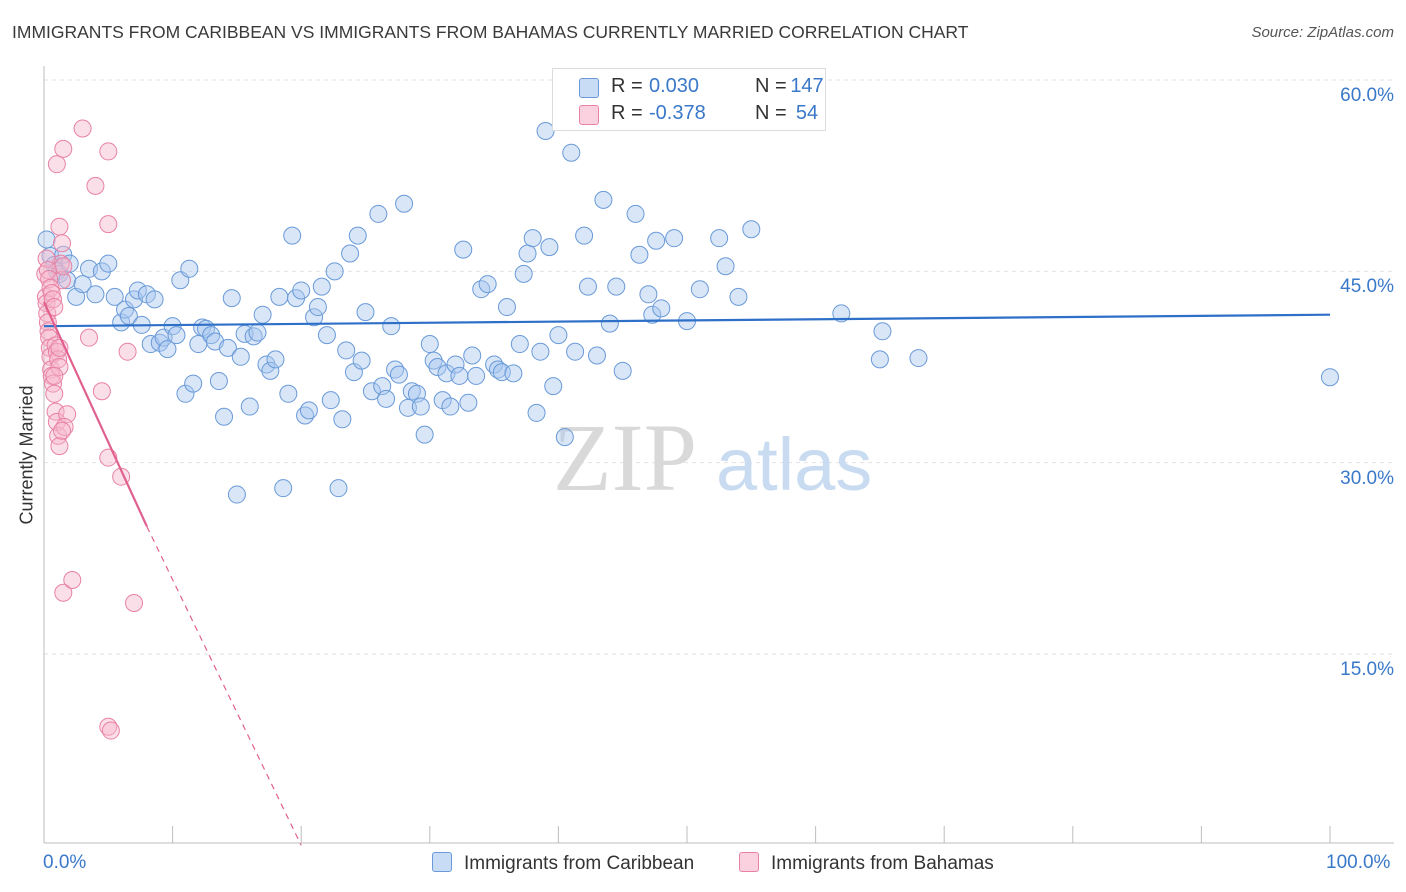 Image resolution: width=1406 pixels, height=892 pixels. What do you see at coordinates (95, 414) in the screenshot?
I see `bahamas-trend-line` at bounding box center [95, 414].